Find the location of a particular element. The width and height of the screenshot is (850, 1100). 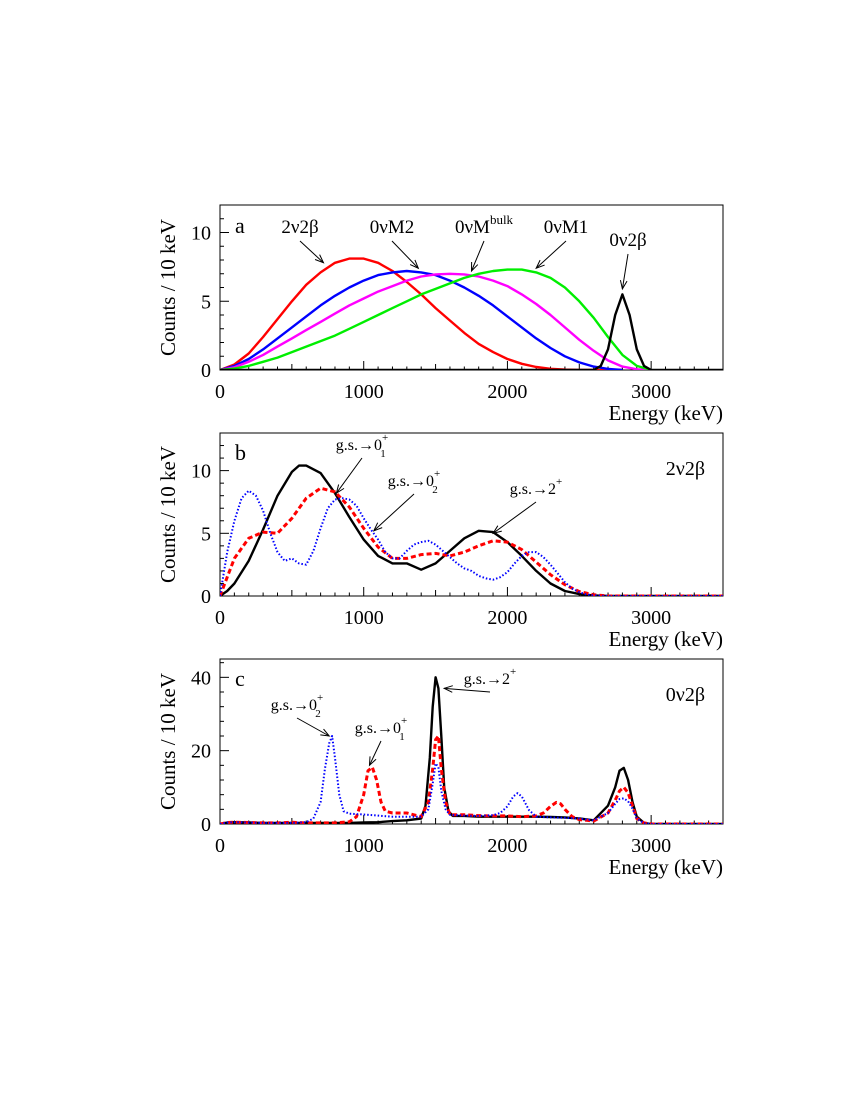

annotation-label: 0νMbulk is located at coordinates (484, 225).